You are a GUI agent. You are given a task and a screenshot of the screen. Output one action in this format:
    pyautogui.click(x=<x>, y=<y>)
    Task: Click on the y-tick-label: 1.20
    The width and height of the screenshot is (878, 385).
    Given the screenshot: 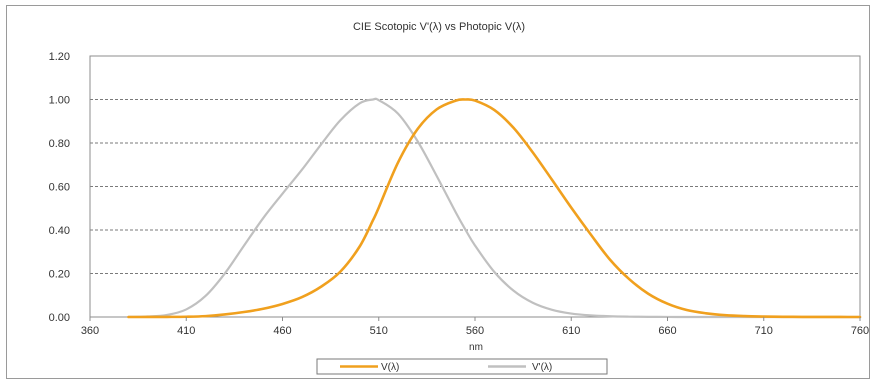 What is the action you would take?
    pyautogui.click(x=59, y=57)
    